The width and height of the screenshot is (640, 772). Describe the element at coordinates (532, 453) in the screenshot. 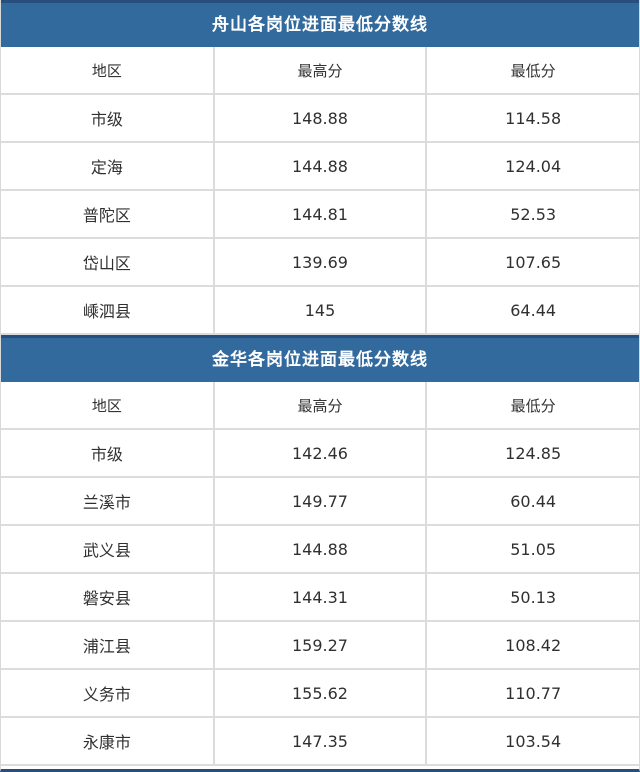

I see `min-score-cell: 124.85` at that location.